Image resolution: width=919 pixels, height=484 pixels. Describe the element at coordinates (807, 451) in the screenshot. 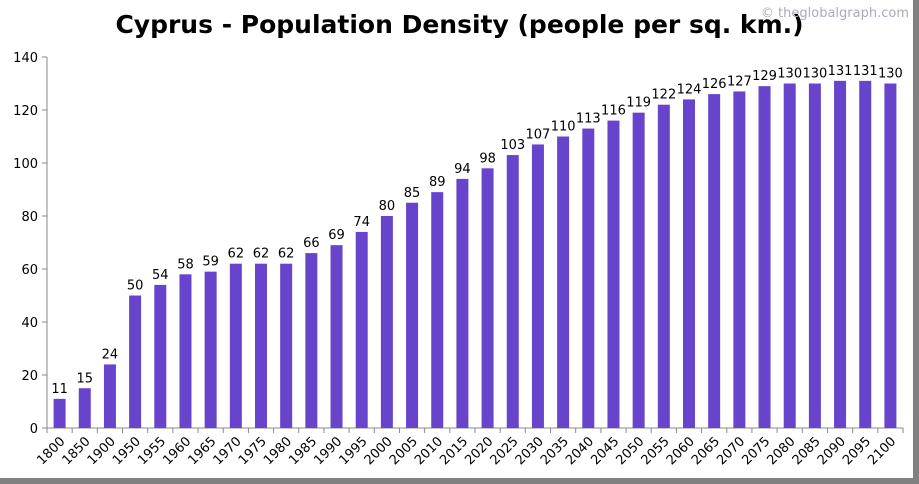

I see `x-tick-label: 2085` at that location.